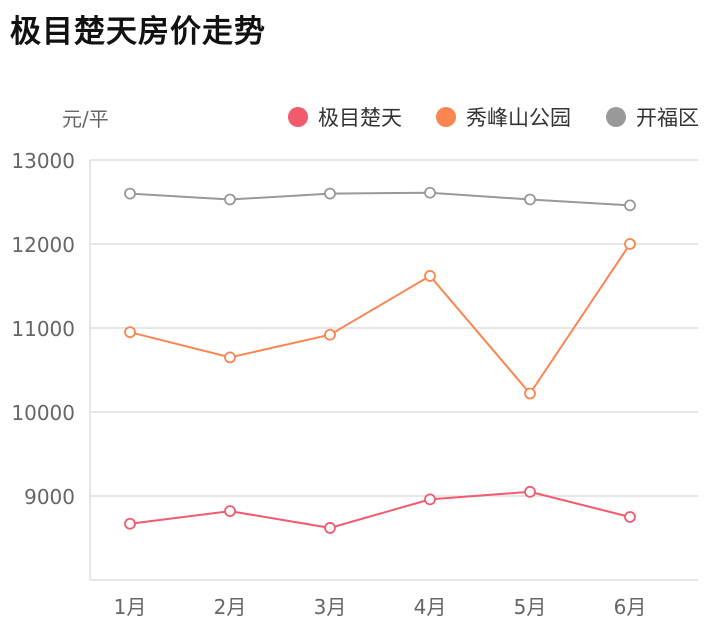  What do you see at coordinates (360, 118) in the screenshot?
I see `legend-label: 极目楚天` at bounding box center [360, 118].